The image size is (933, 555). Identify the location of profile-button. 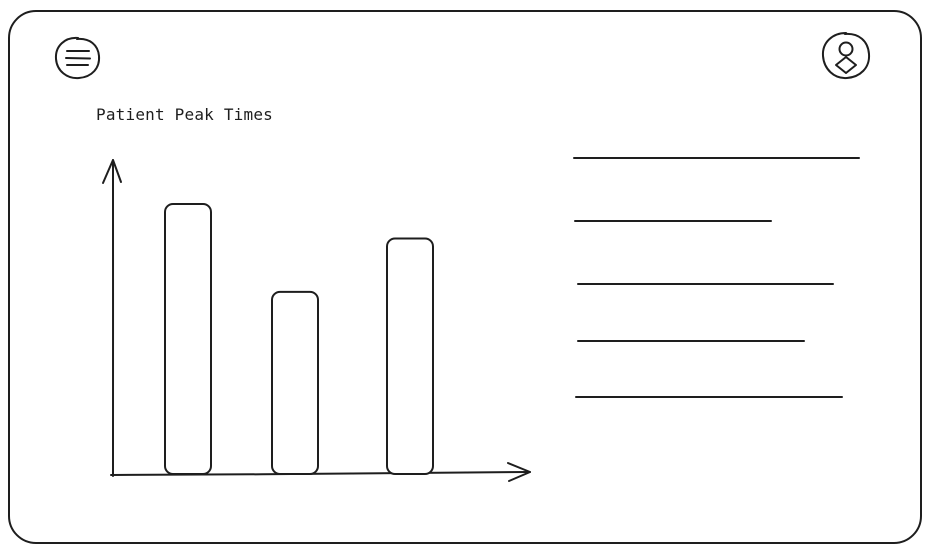
(846, 56).